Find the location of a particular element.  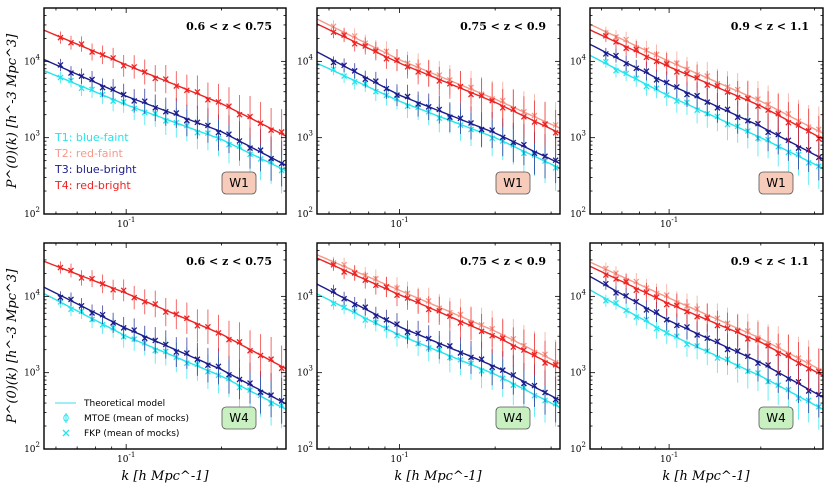

legend-entry-tracer: T4: red-bright is located at coordinates (92, 185).